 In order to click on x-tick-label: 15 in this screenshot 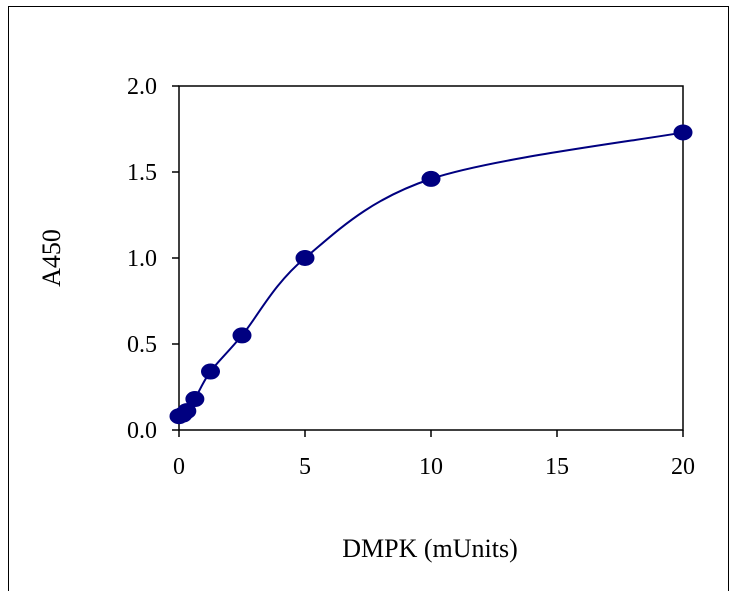, I will do `click(557, 467)`.